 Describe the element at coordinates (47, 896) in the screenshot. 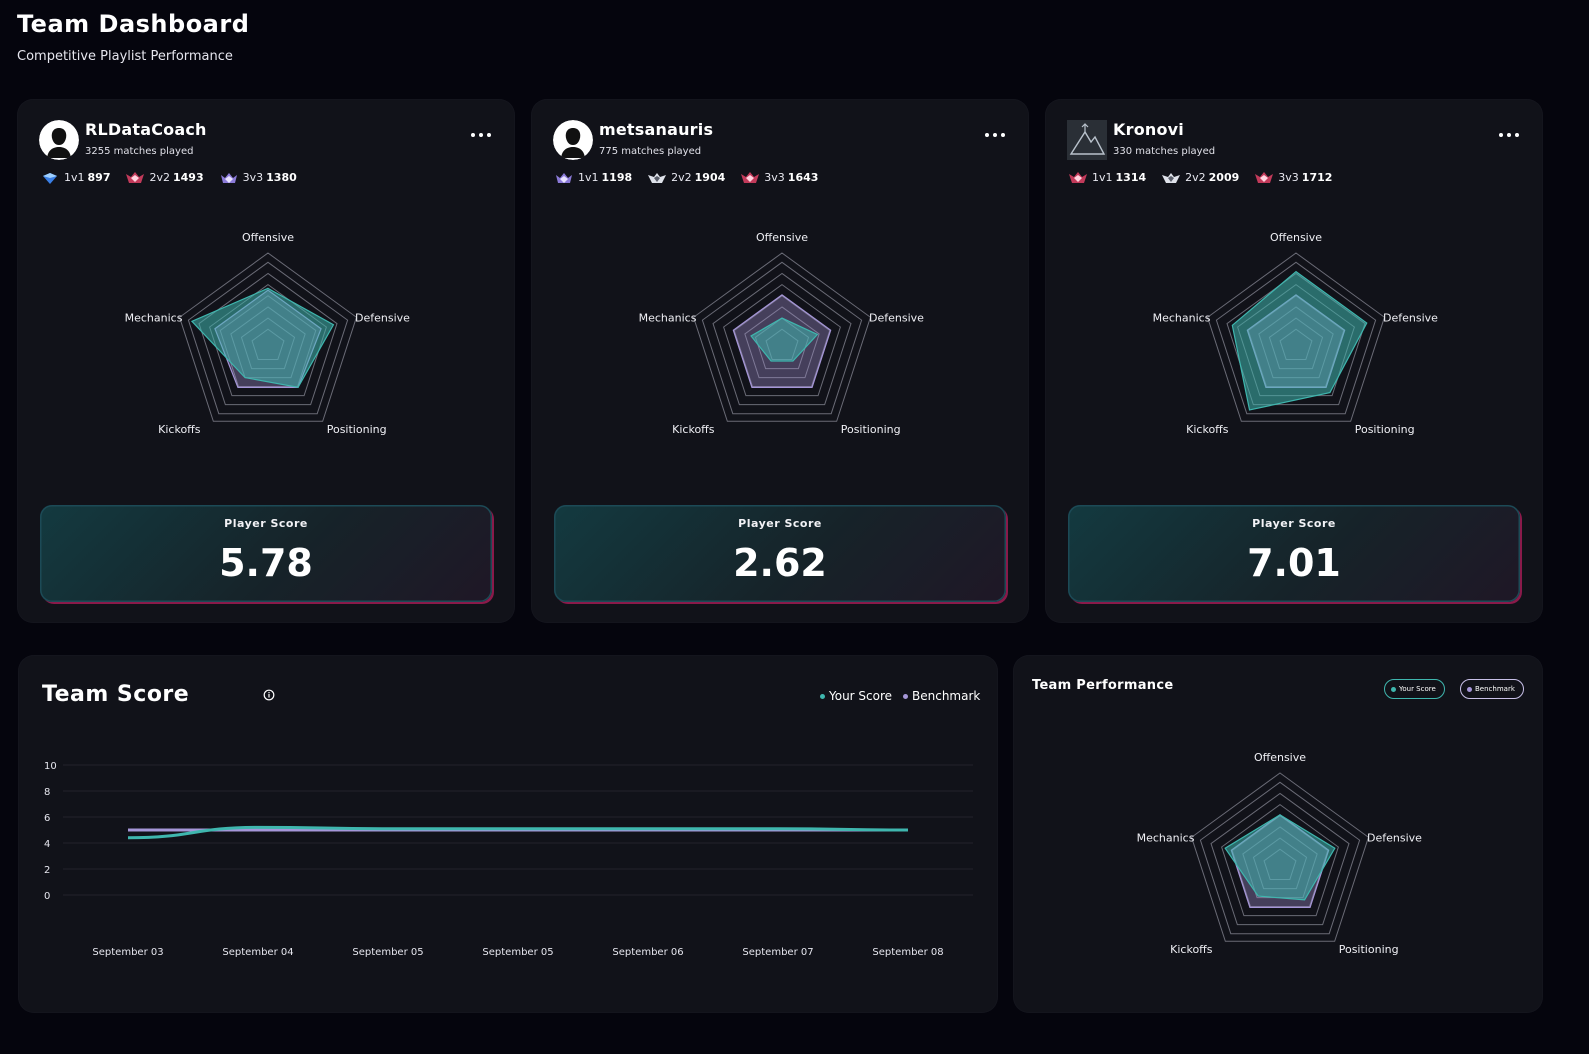

I see `y-tick-label: 0` at that location.